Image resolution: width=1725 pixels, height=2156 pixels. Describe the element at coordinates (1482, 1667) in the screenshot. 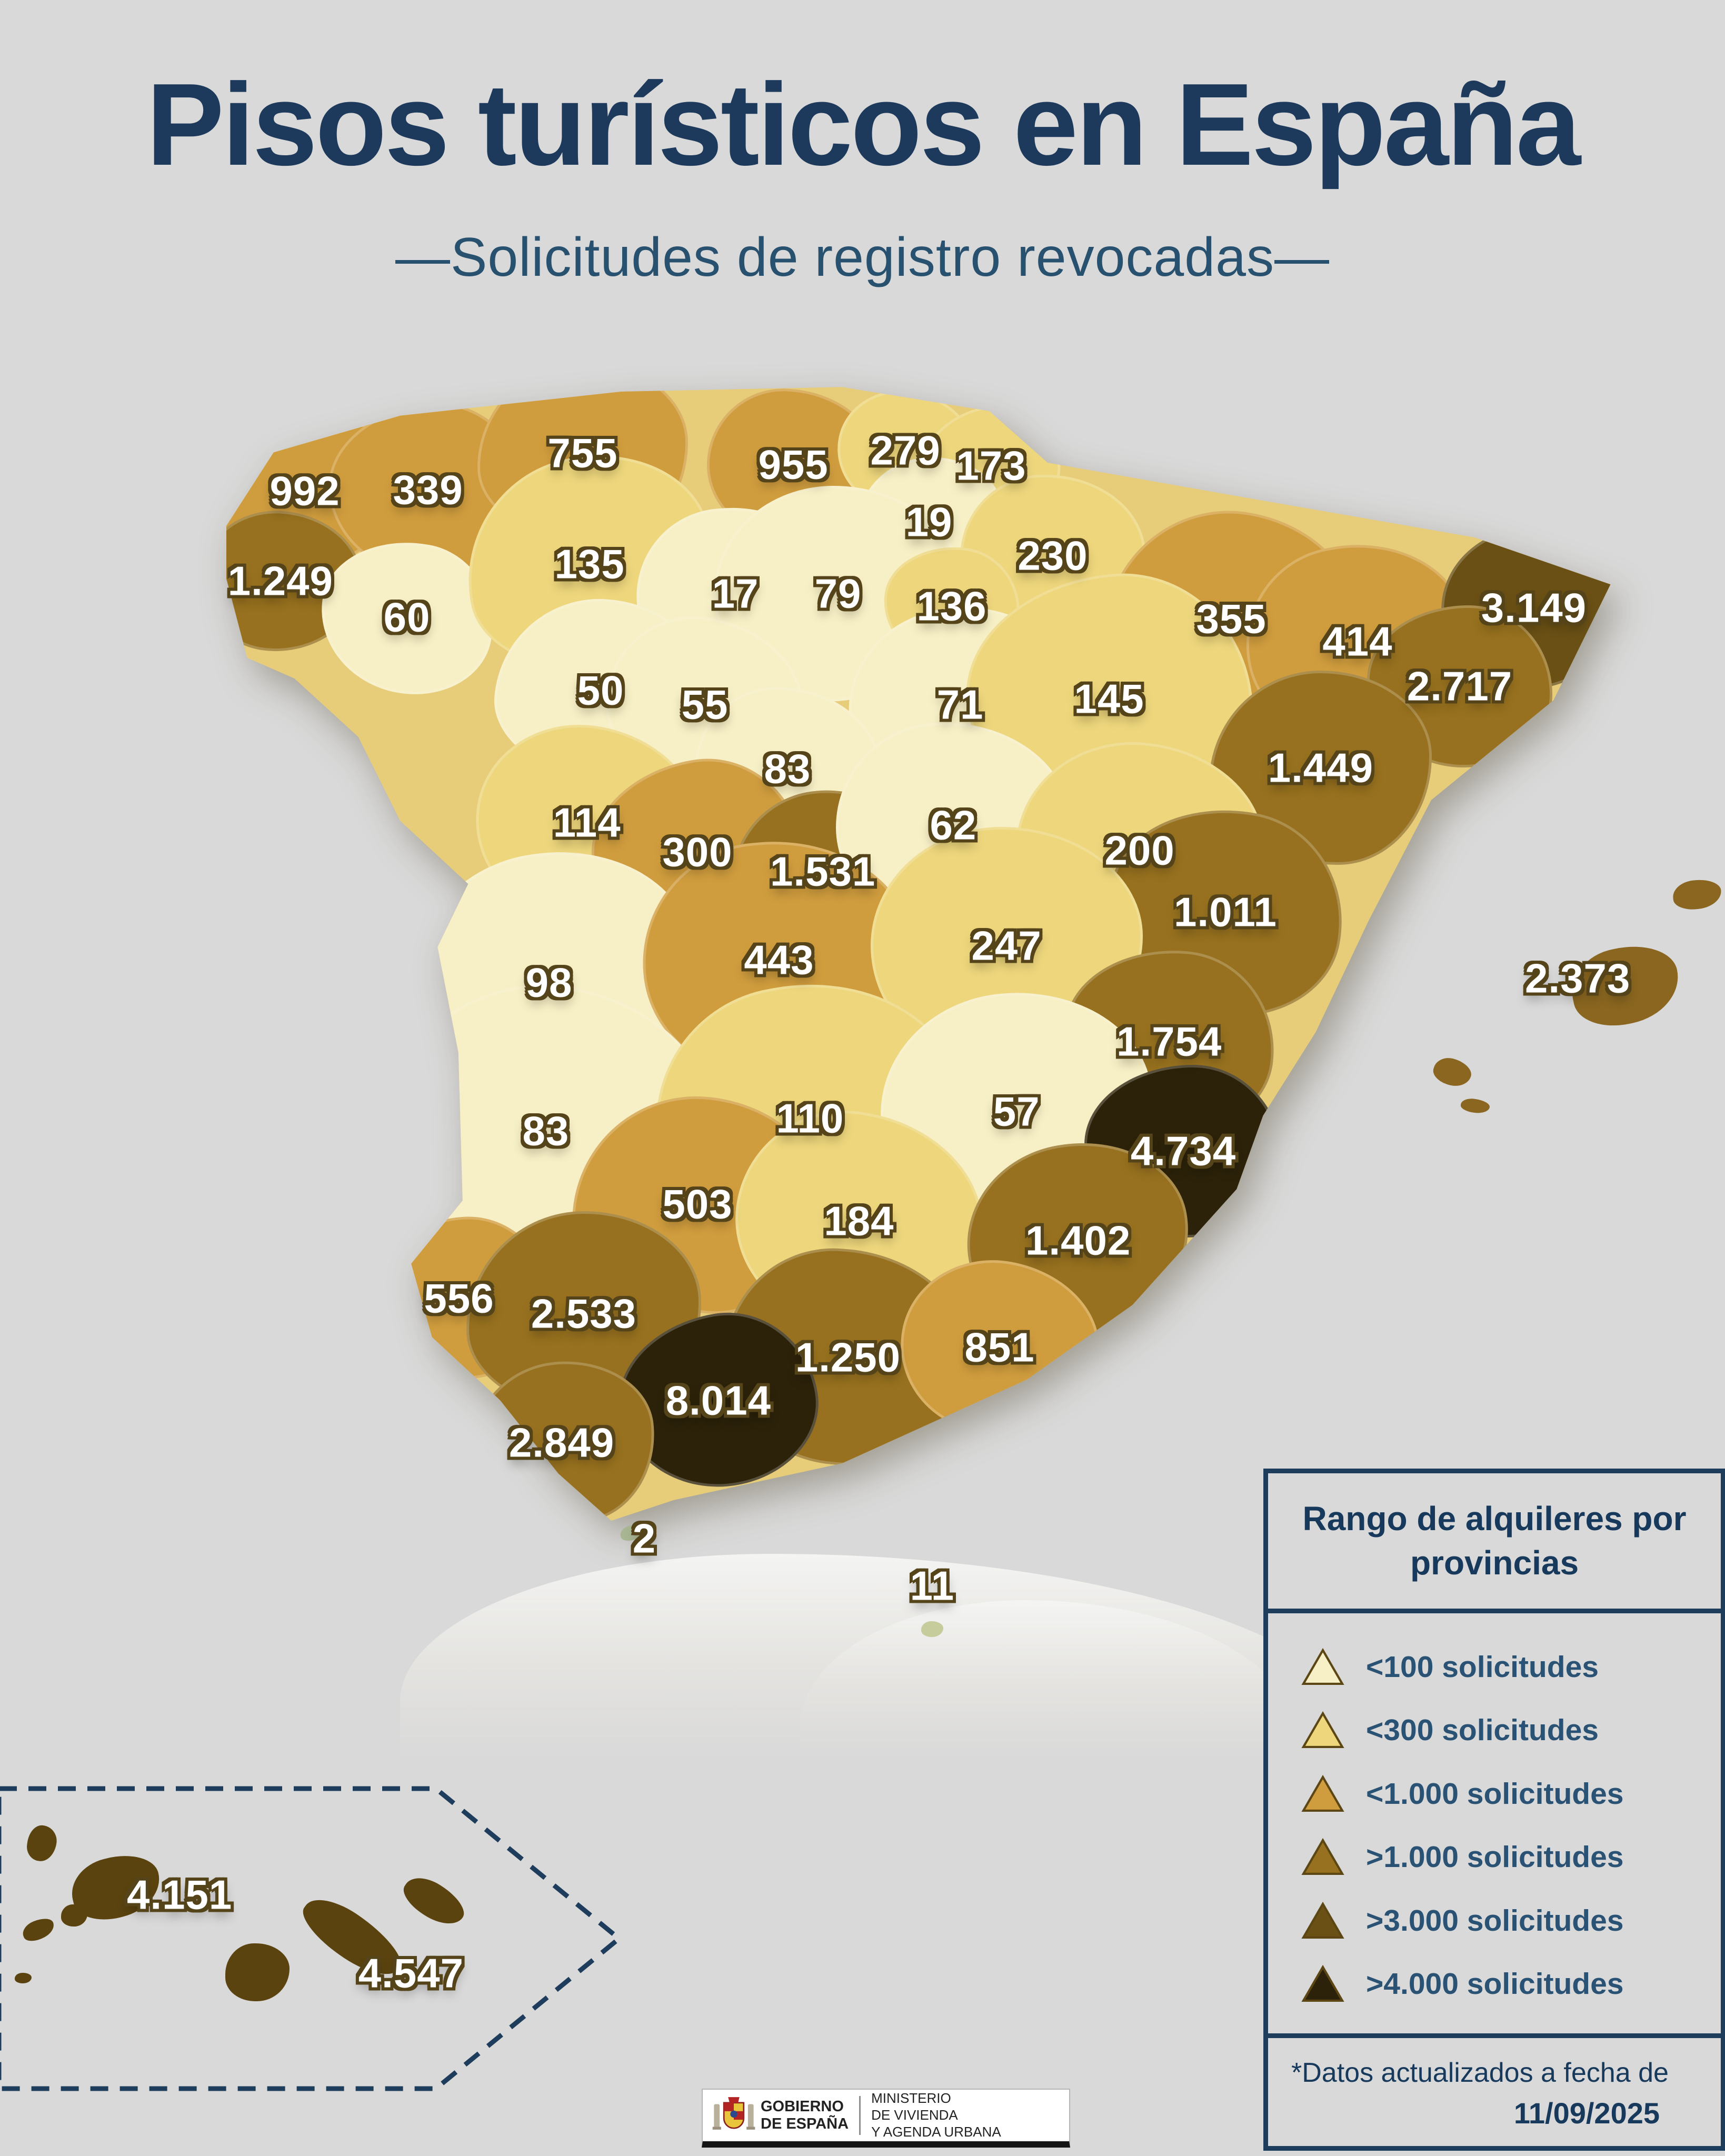

I see `legend-item-label: <100 solicitudes` at that location.